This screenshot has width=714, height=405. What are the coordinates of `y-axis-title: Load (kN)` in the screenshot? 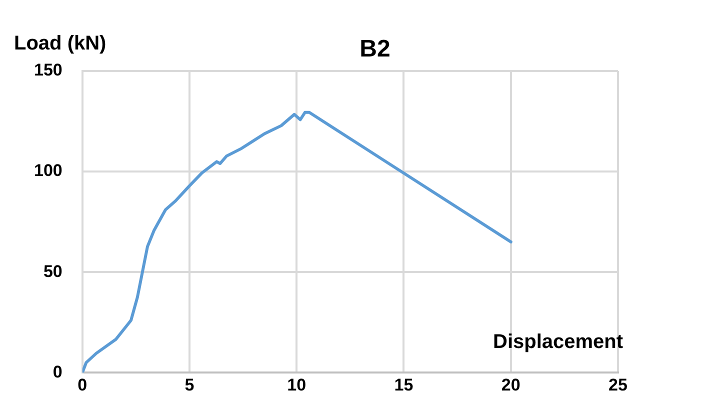 It's located at (60, 43).